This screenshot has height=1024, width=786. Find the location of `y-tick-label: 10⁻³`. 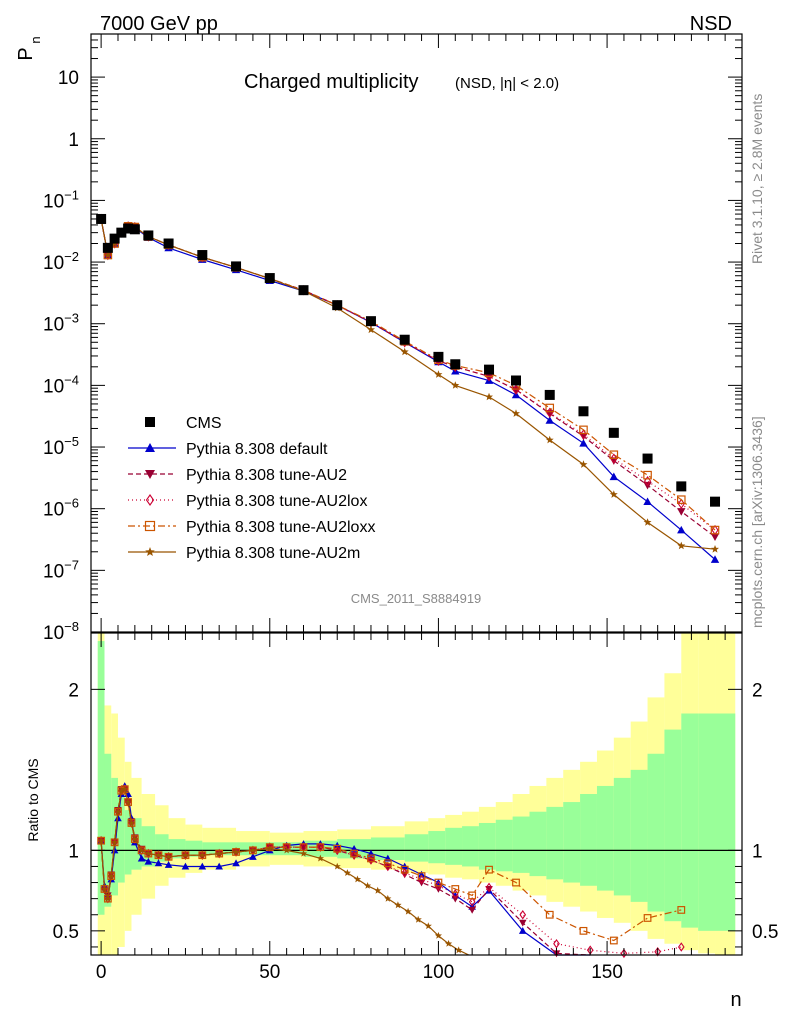

y-tick-label: 10⁻³ is located at coordinates (61, 323).